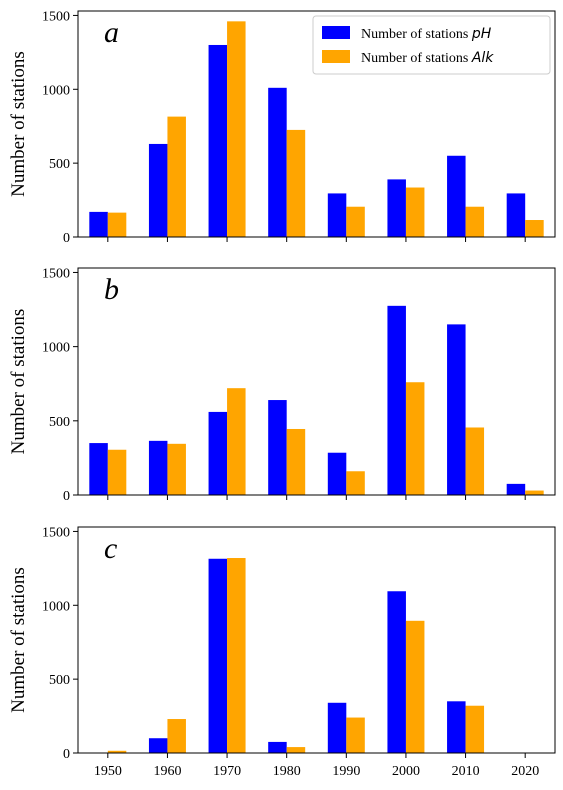 Image resolution: width=563 pixels, height=790 pixels. Describe the element at coordinates (456, 196) in the screenshot. I see `bar-a-ph-2010` at that location.